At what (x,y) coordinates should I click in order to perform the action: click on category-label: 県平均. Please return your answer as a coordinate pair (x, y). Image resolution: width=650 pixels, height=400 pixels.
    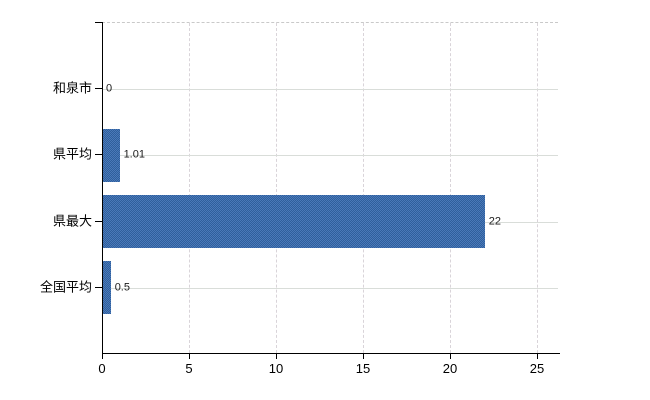
    Looking at the image, I should click on (72, 154).